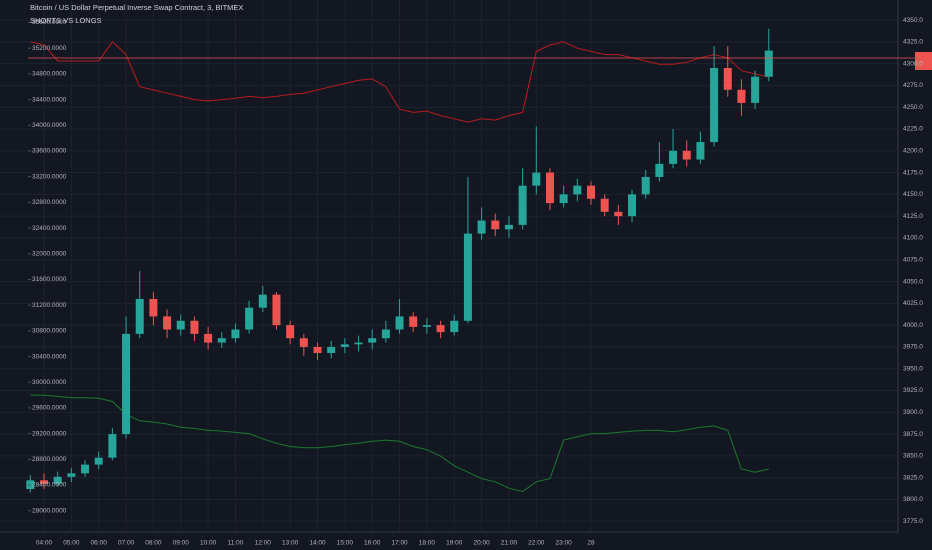  Describe the element at coordinates (263, 543) in the screenshot. I see `x-tick-label: 12:00` at that location.